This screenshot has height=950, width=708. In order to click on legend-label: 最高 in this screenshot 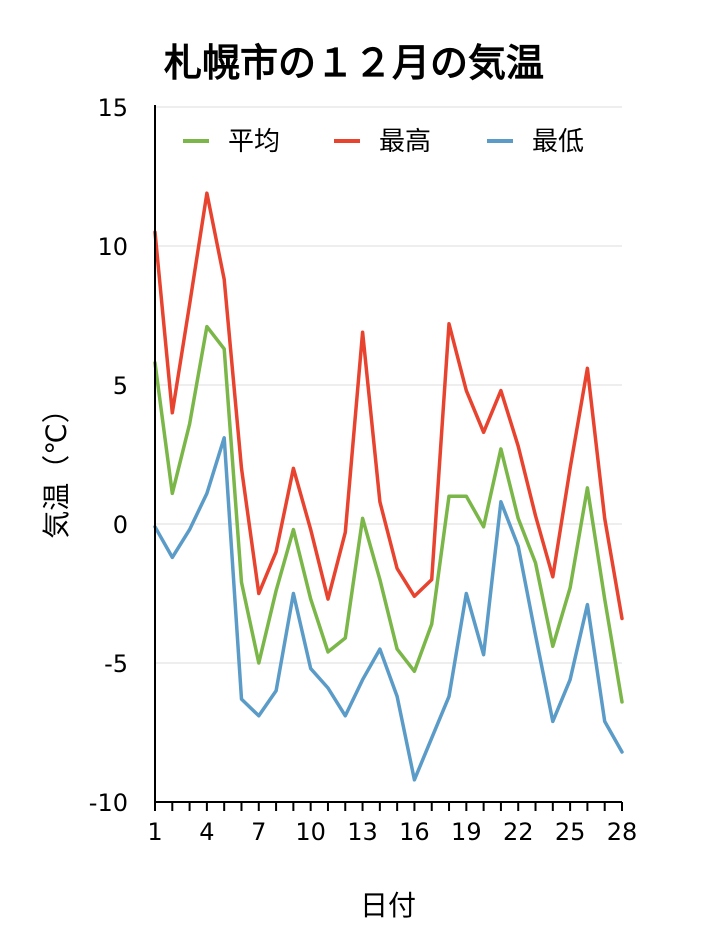, I will do `click(405, 142)`.